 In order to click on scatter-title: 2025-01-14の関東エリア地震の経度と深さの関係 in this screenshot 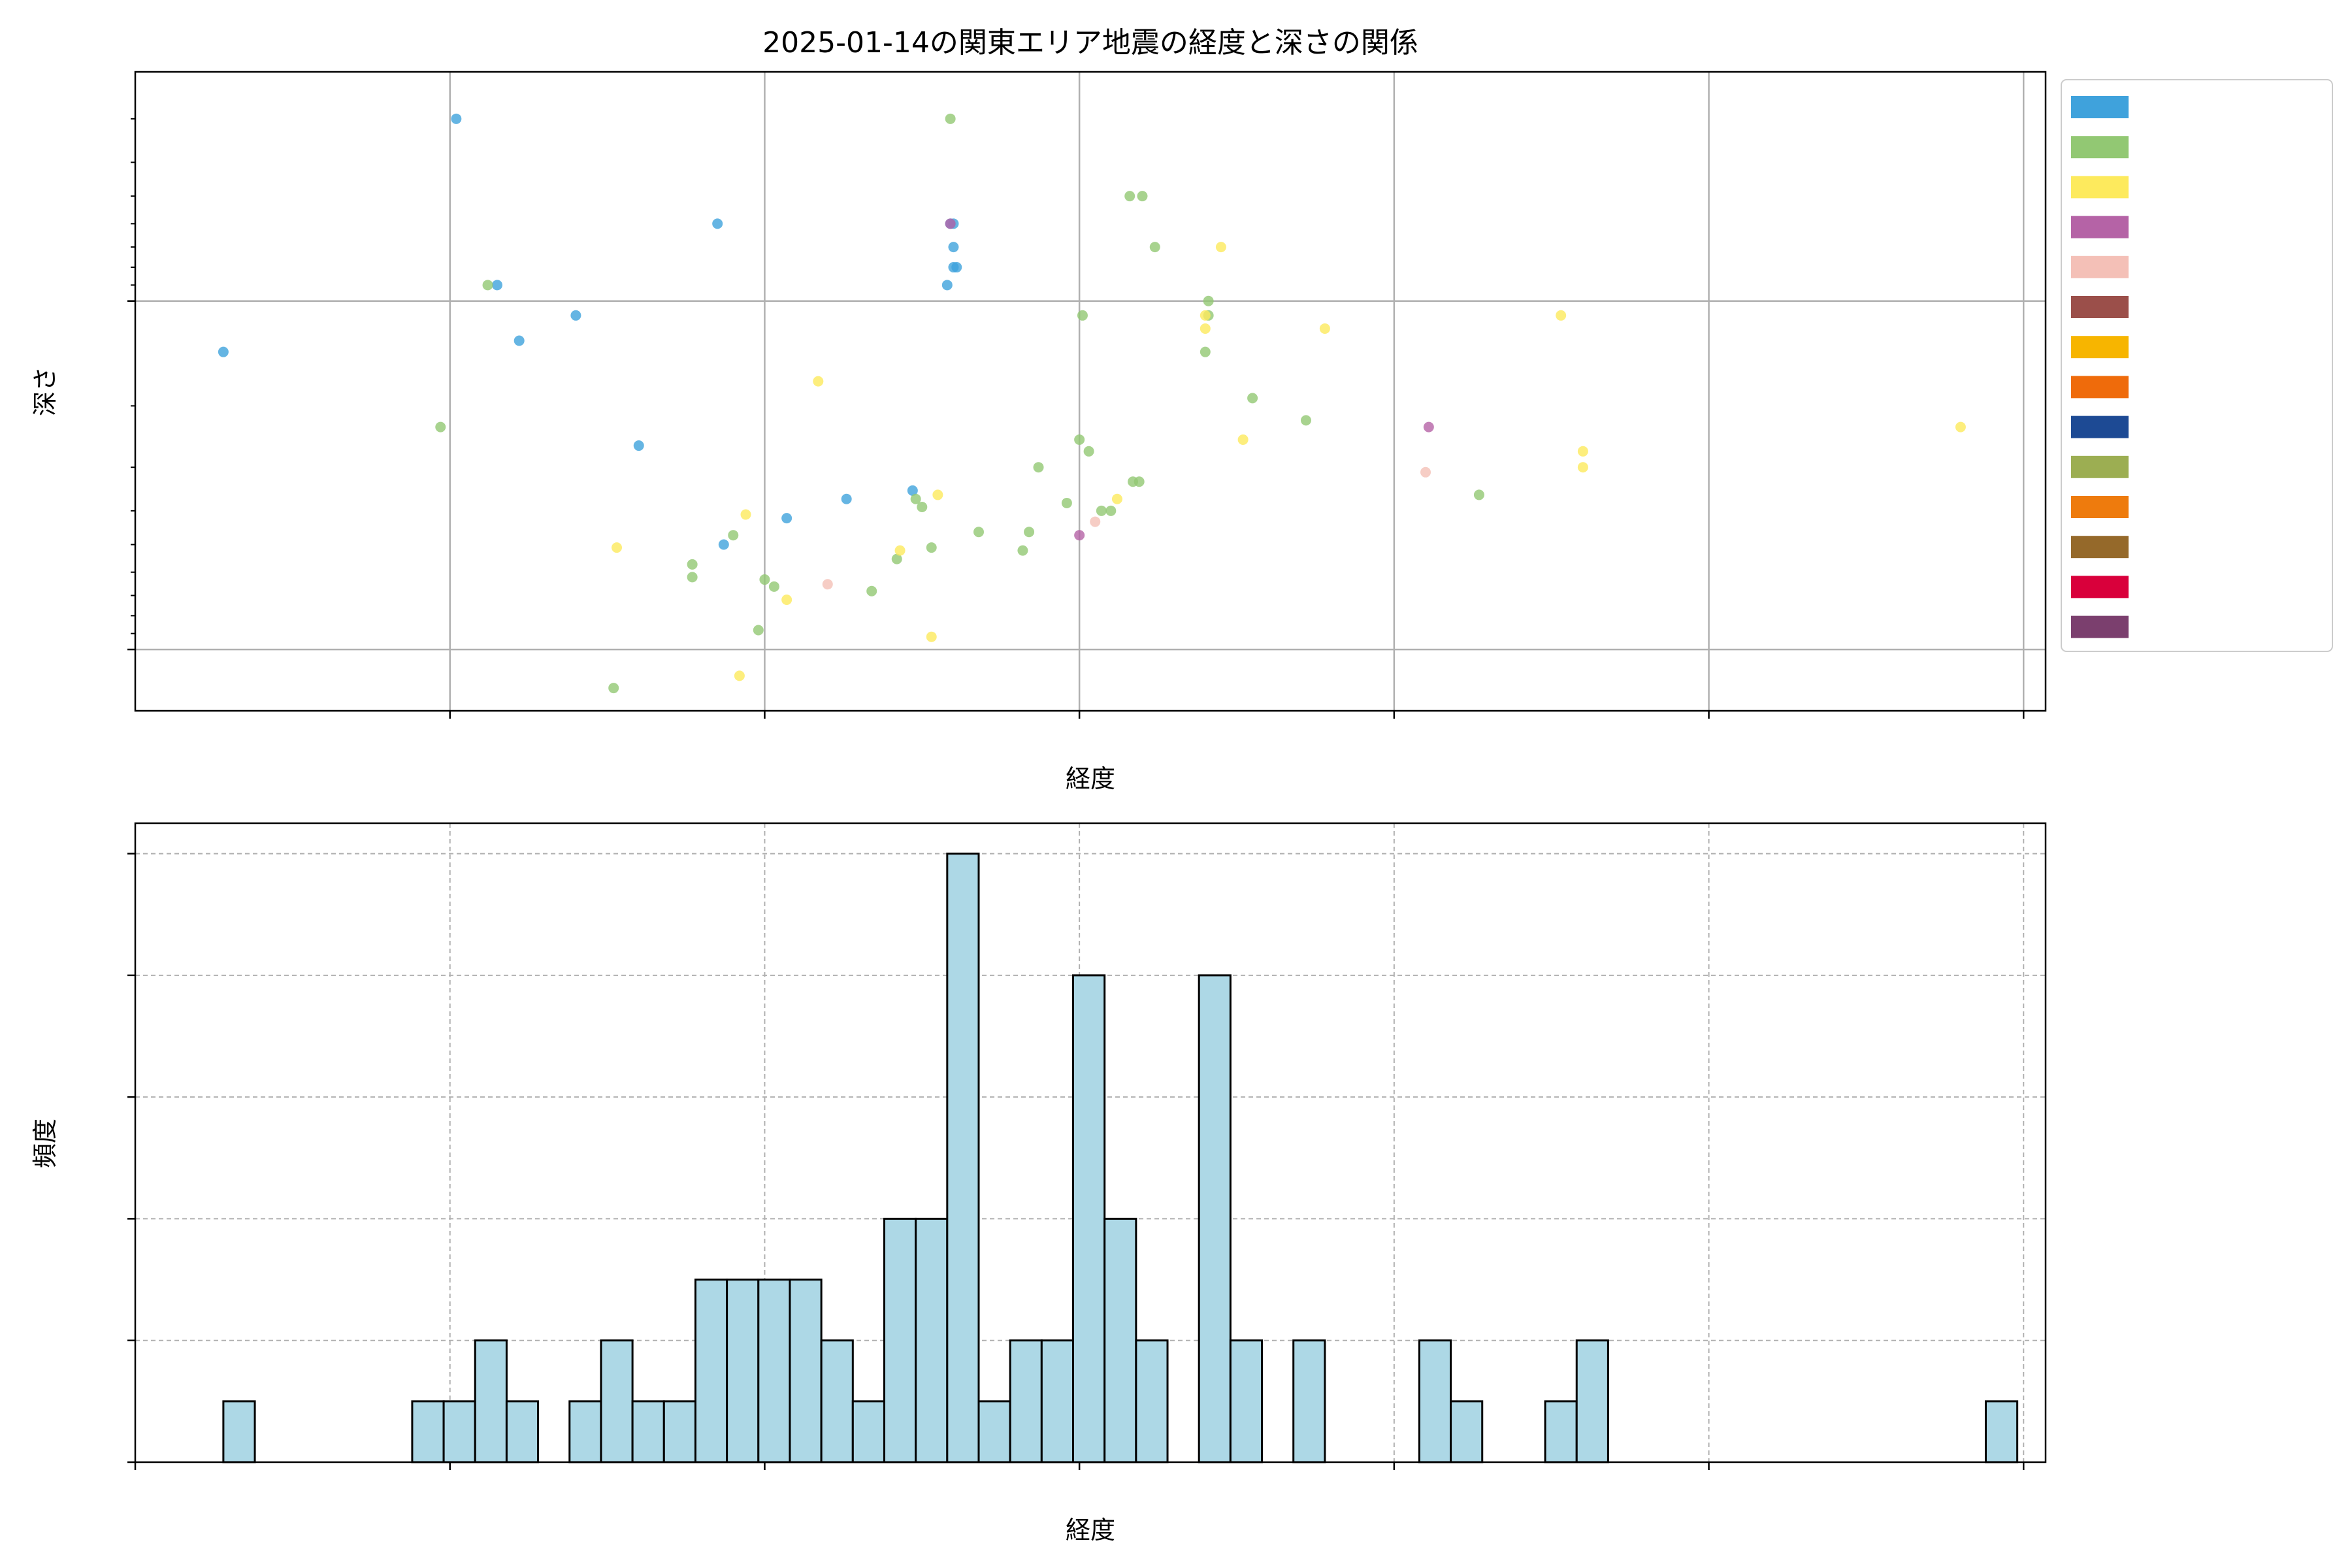, I will do `click(1090, 42)`.